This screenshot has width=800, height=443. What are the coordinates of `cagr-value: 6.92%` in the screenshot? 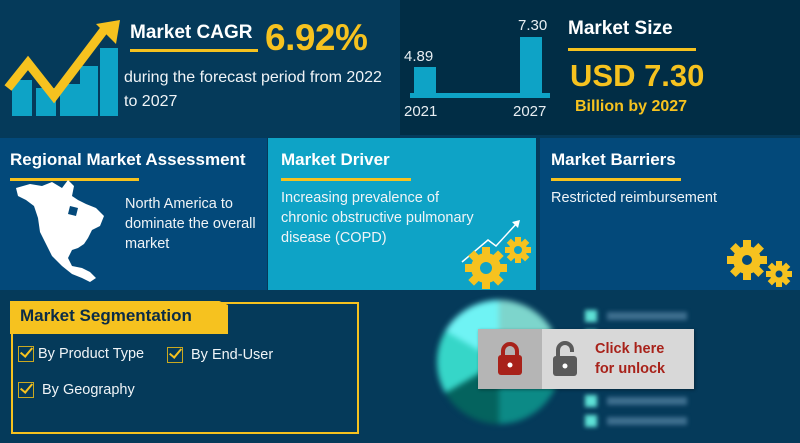 It's located at (316, 37).